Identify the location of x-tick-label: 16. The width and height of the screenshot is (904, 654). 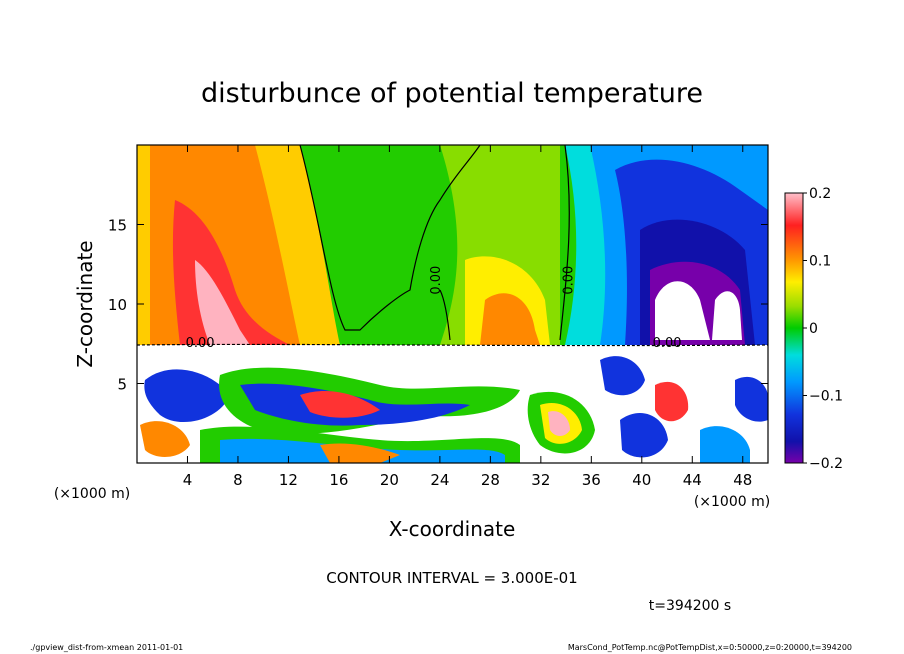
(338, 480).